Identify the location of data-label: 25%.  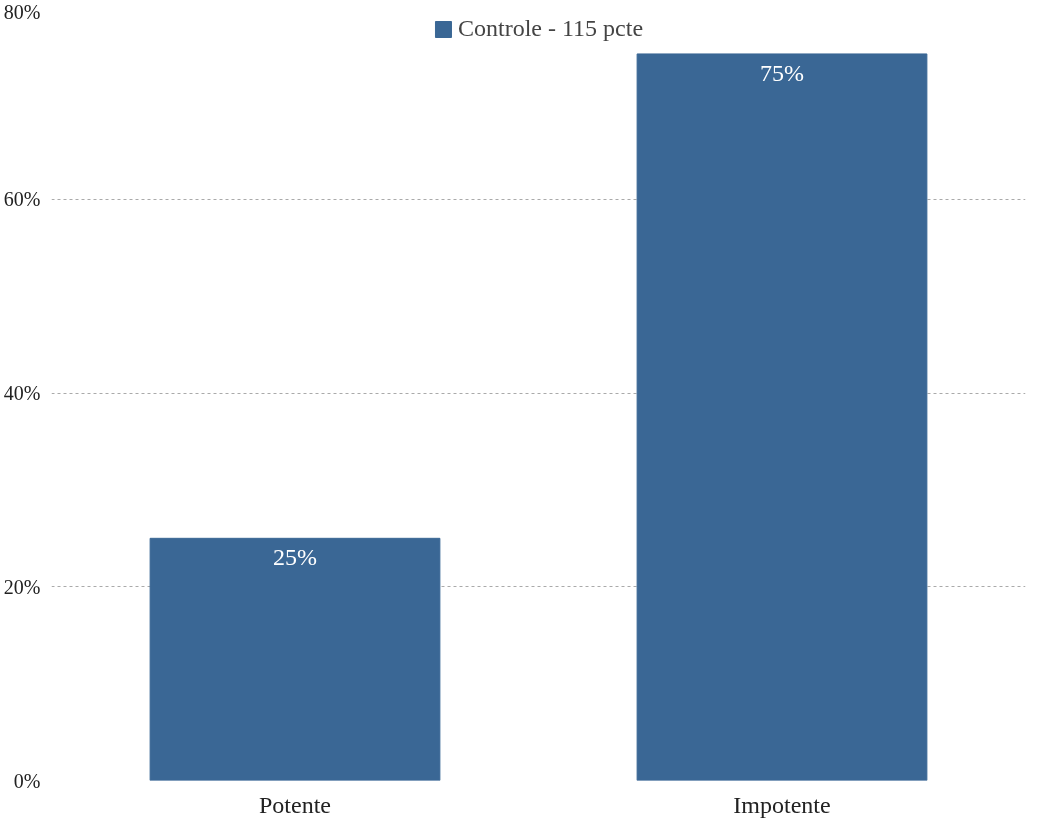
(295, 557).